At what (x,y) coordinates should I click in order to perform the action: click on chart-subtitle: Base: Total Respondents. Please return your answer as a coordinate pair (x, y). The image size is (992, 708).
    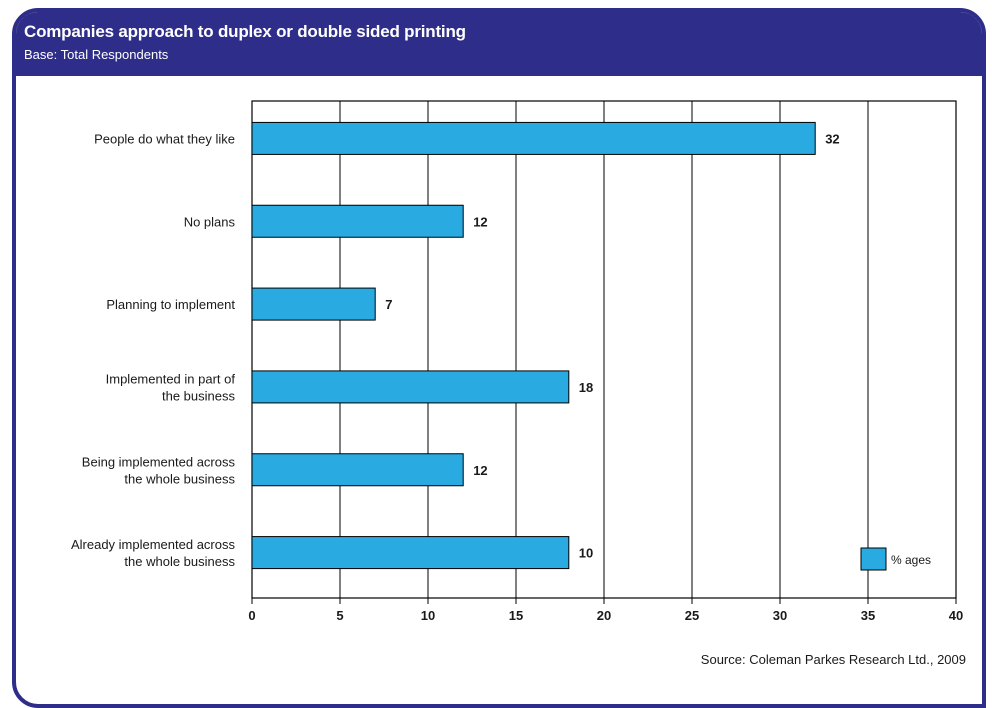
    Looking at the image, I should click on (96, 54).